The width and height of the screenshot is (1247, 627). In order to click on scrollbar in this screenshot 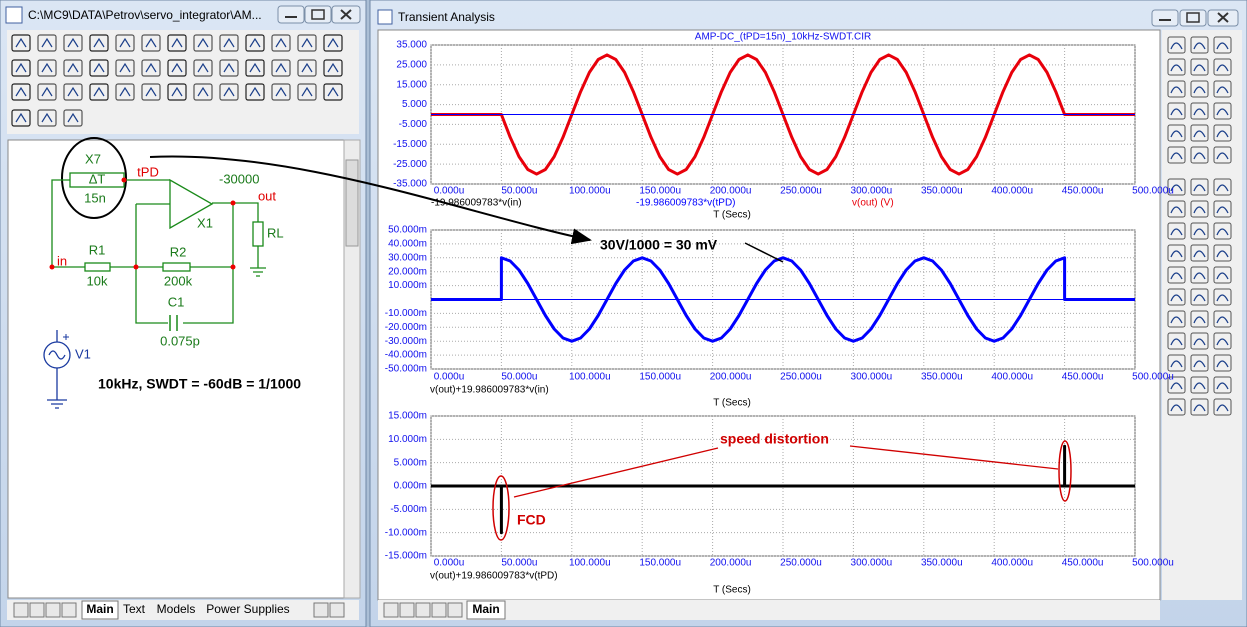, I will do `click(352, 369)`.